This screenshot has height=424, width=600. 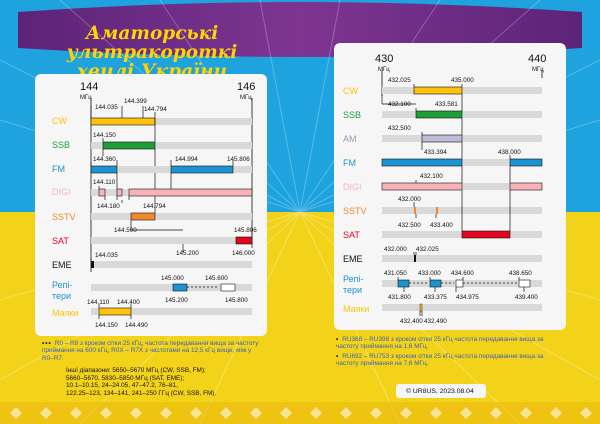 What do you see at coordinates (520, 273) in the screenshot?
I see `lbl-430-rep-d: 438.650` at bounding box center [520, 273].